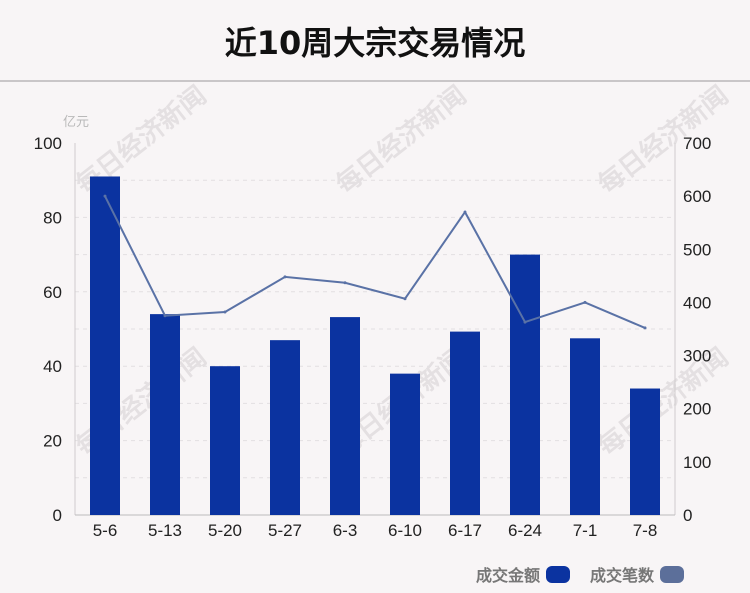 The height and width of the screenshot is (593, 750). What do you see at coordinates (697, 249) in the screenshot?
I see `right-tick-label: 500` at bounding box center [697, 249].